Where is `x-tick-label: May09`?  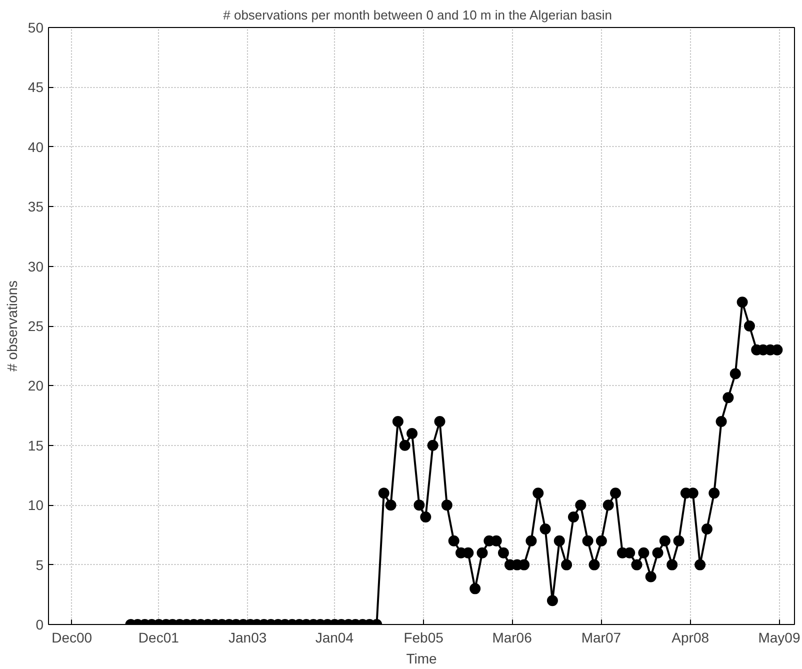 x-tick-label: May09 is located at coordinates (779, 638).